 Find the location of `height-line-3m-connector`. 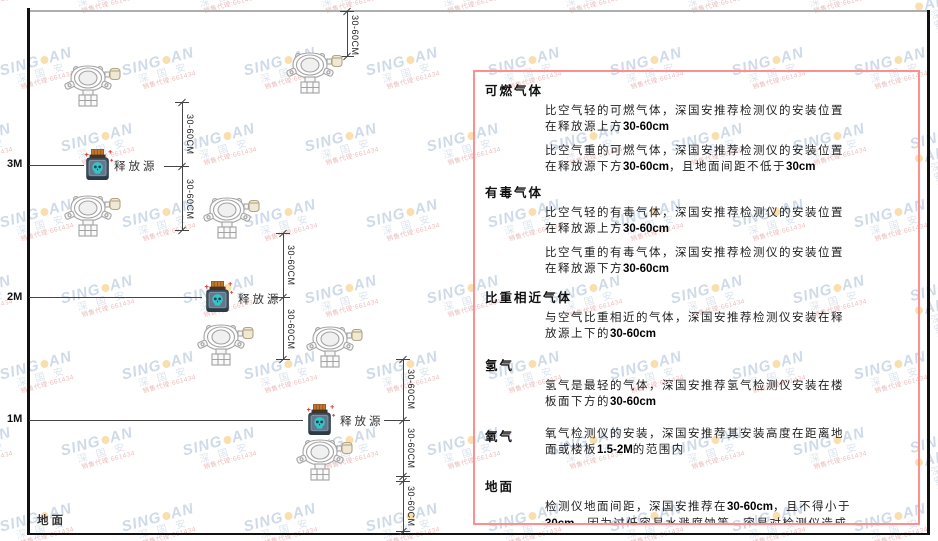

height-line-3m-connector is located at coordinates (173, 166).